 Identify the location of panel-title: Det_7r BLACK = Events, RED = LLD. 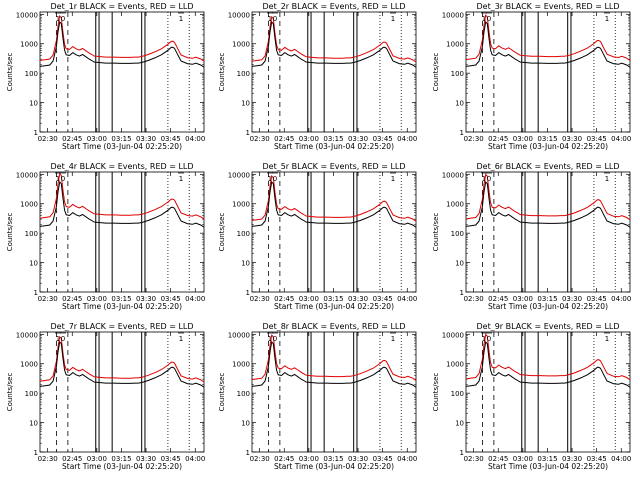
(121, 326).